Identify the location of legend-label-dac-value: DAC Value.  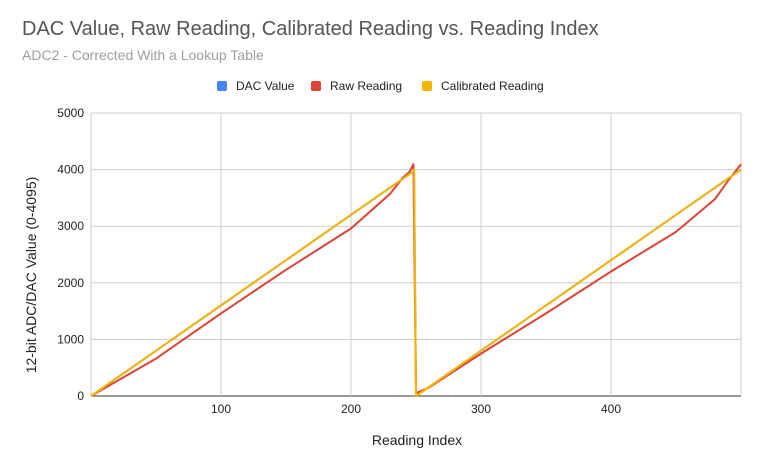
(265, 86).